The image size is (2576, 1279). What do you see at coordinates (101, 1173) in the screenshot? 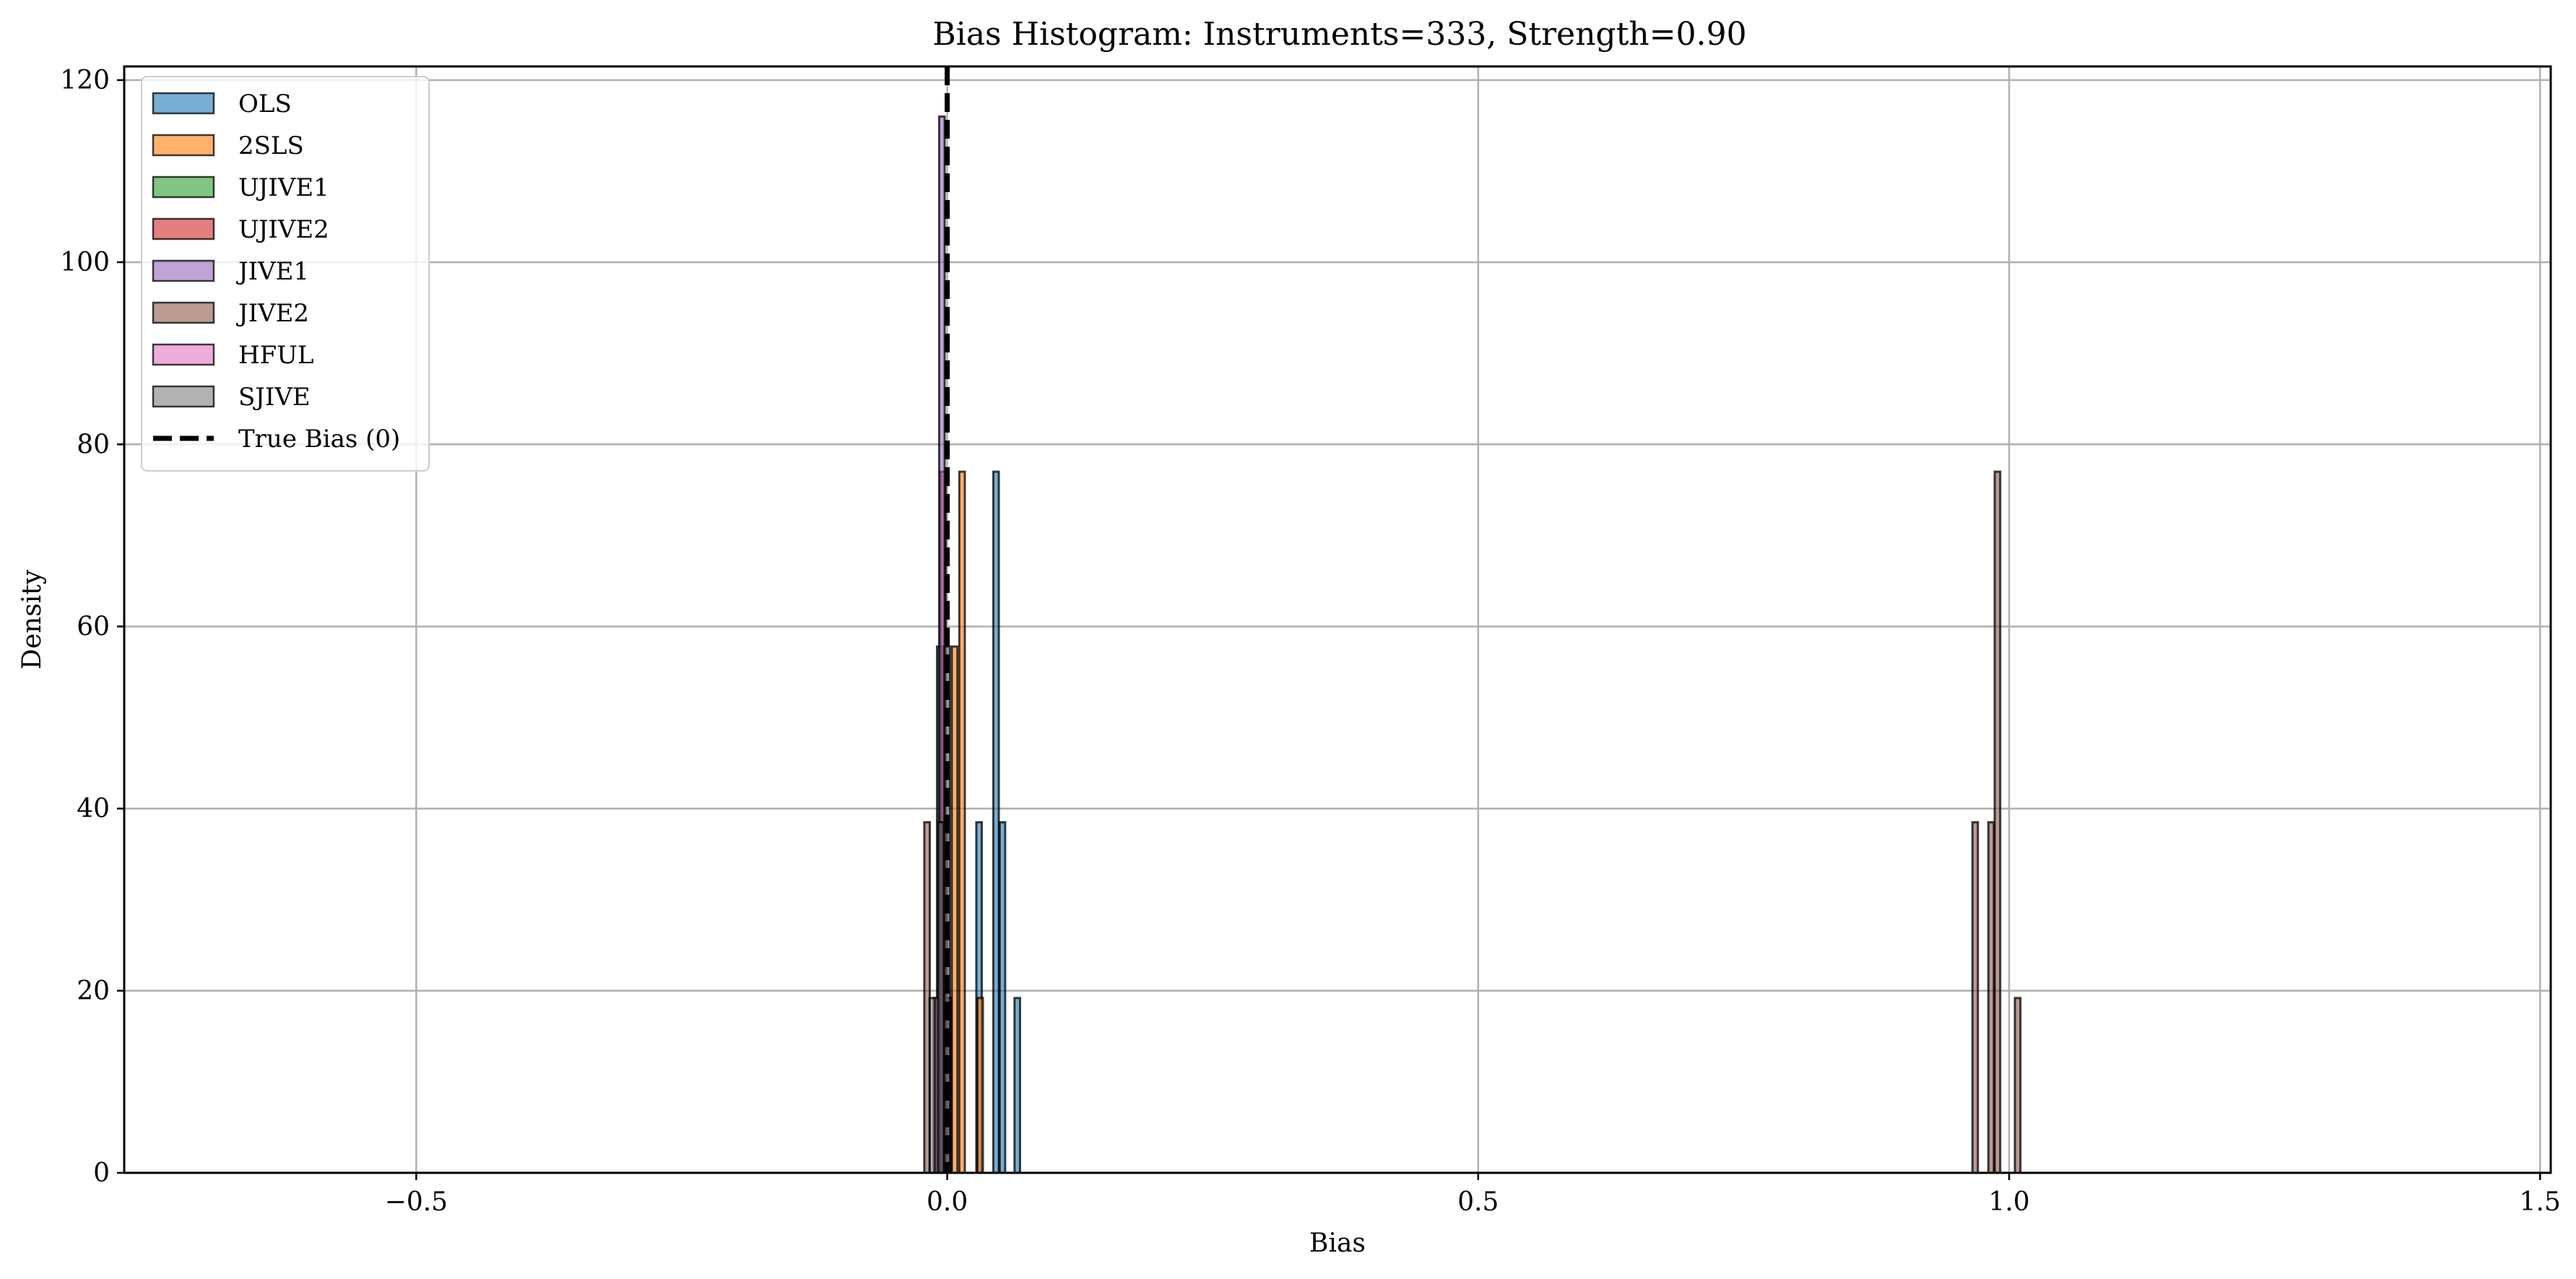
I see `y-tick-label: 0` at bounding box center [101, 1173].